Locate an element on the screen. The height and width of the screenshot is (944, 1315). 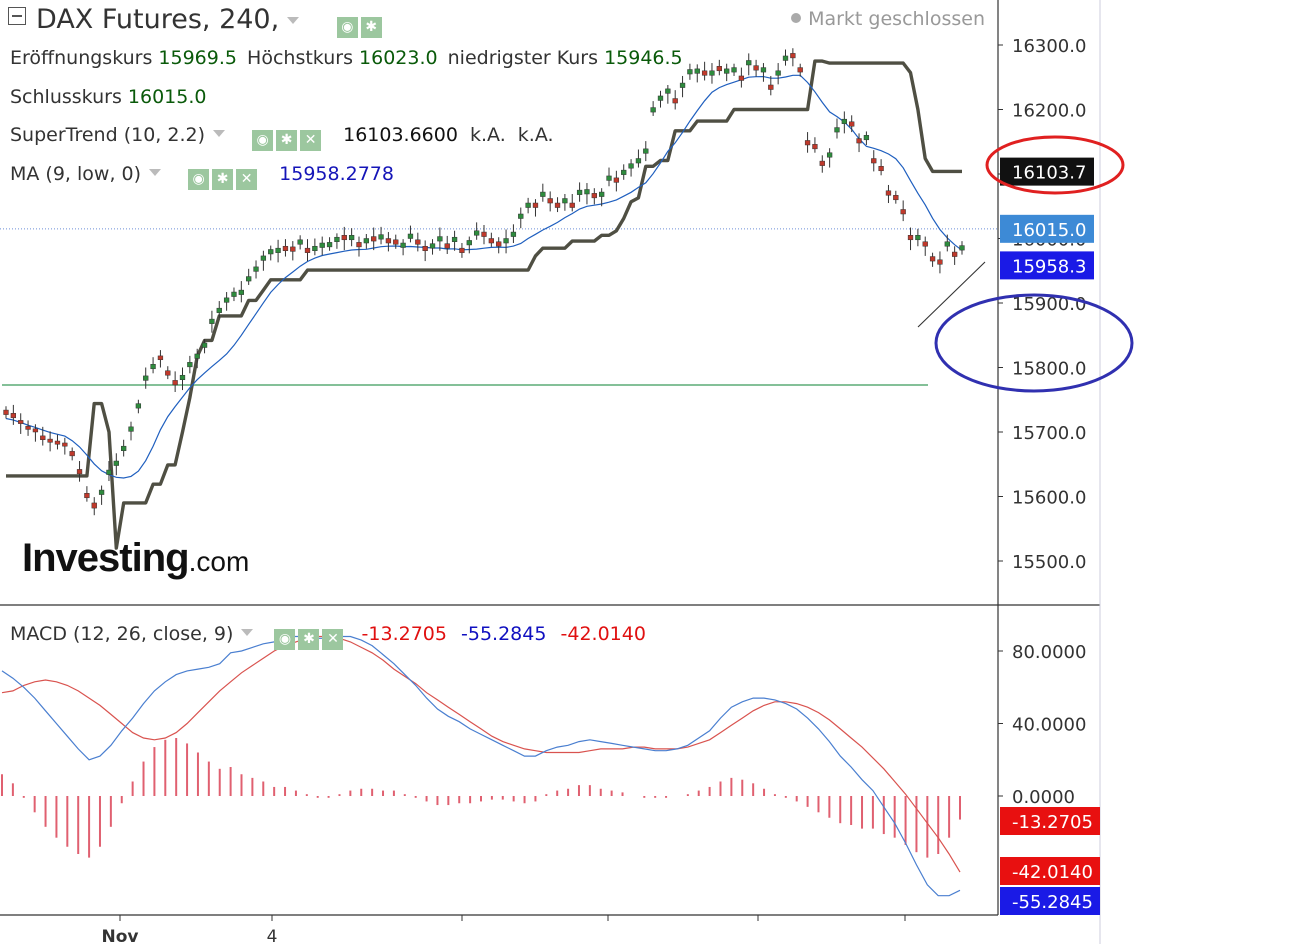
macd-value-label-box is located at coordinates (1050, 901).